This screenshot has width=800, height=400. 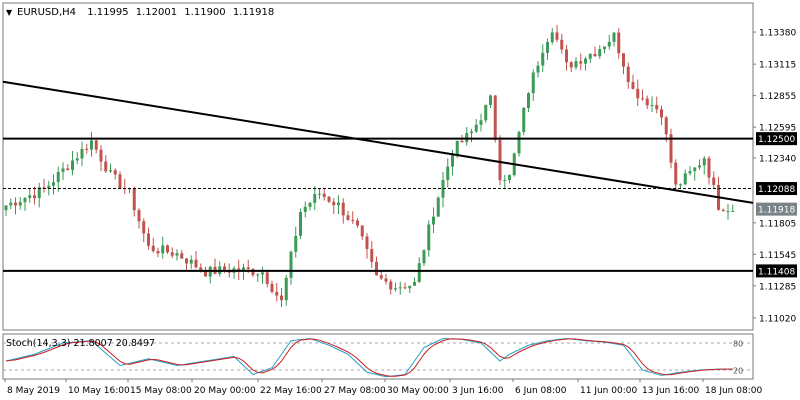 I want to click on level-price-label: 1.12500, so click(x=776, y=140).